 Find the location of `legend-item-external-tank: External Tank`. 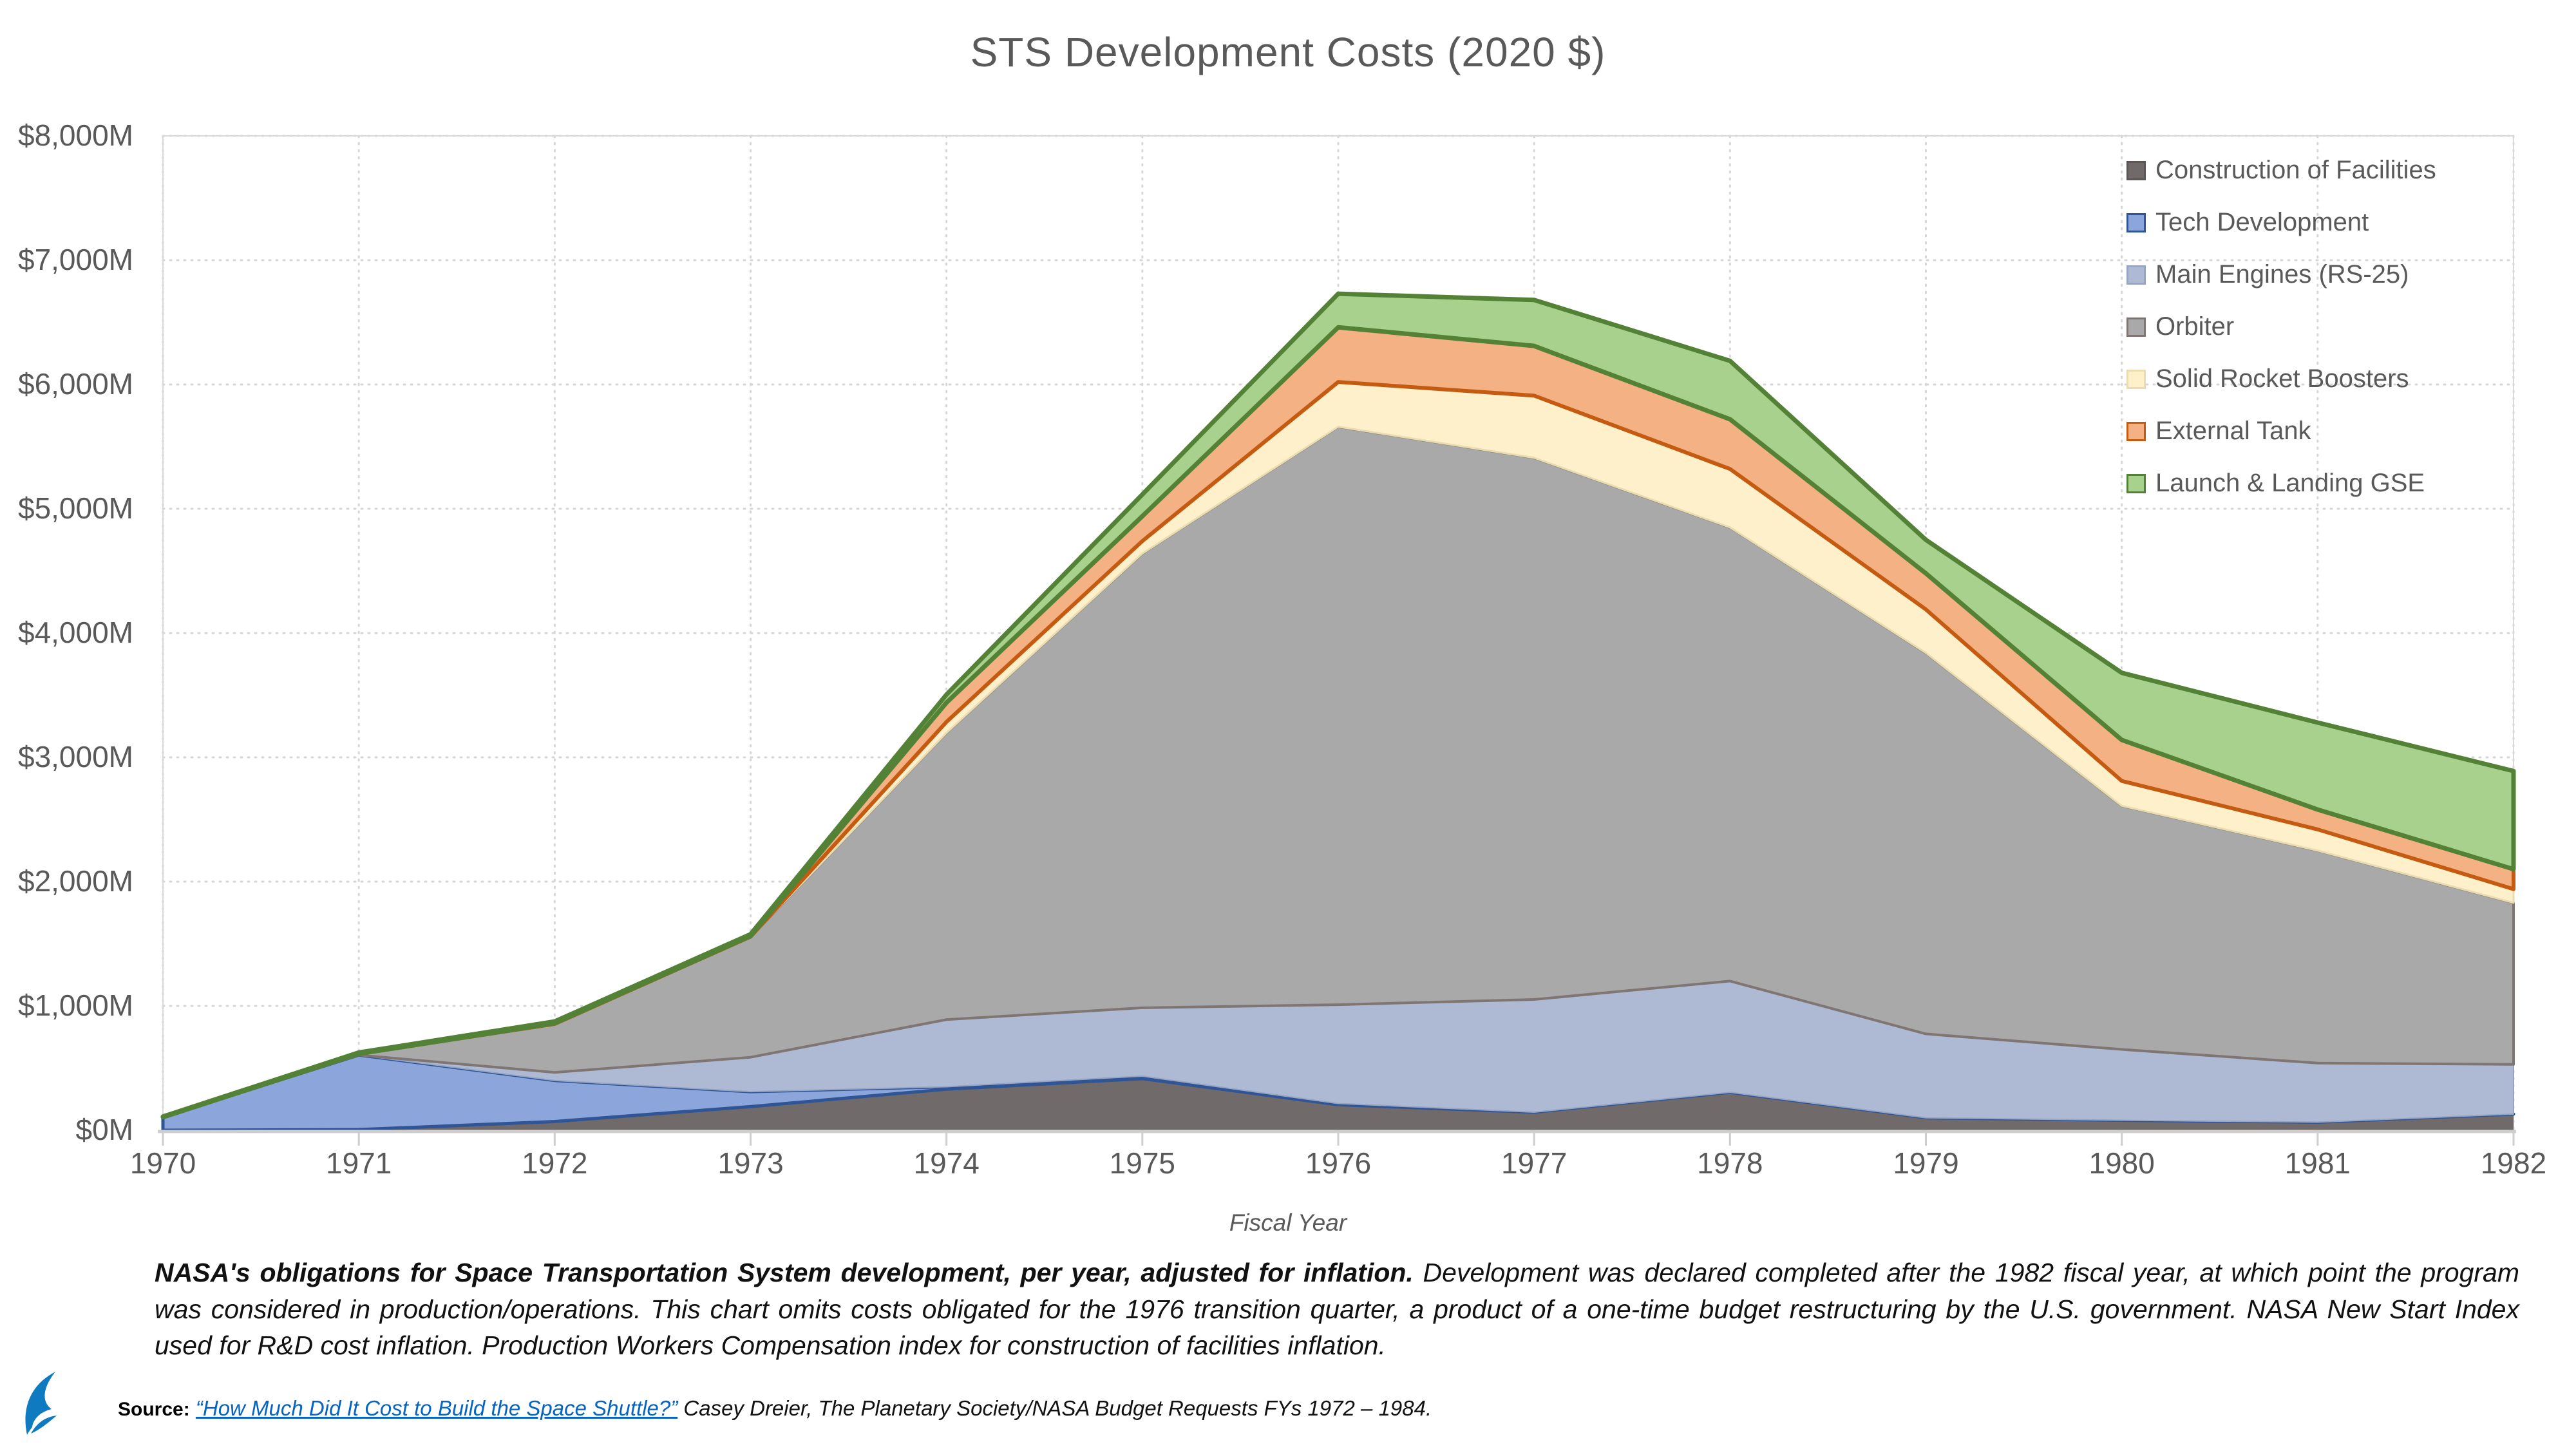

legend-item-external-tank: External Tank is located at coordinates (2281, 431).